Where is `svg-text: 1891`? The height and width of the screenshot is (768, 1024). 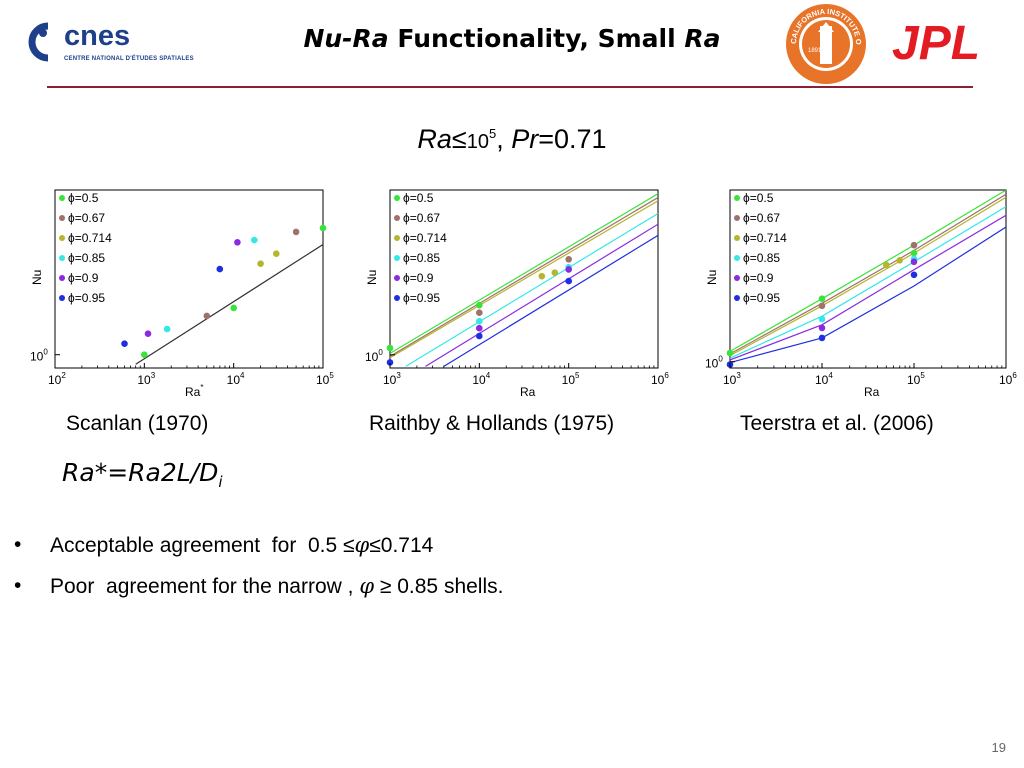
svg-text: 1891 is located at coordinates (815, 51).